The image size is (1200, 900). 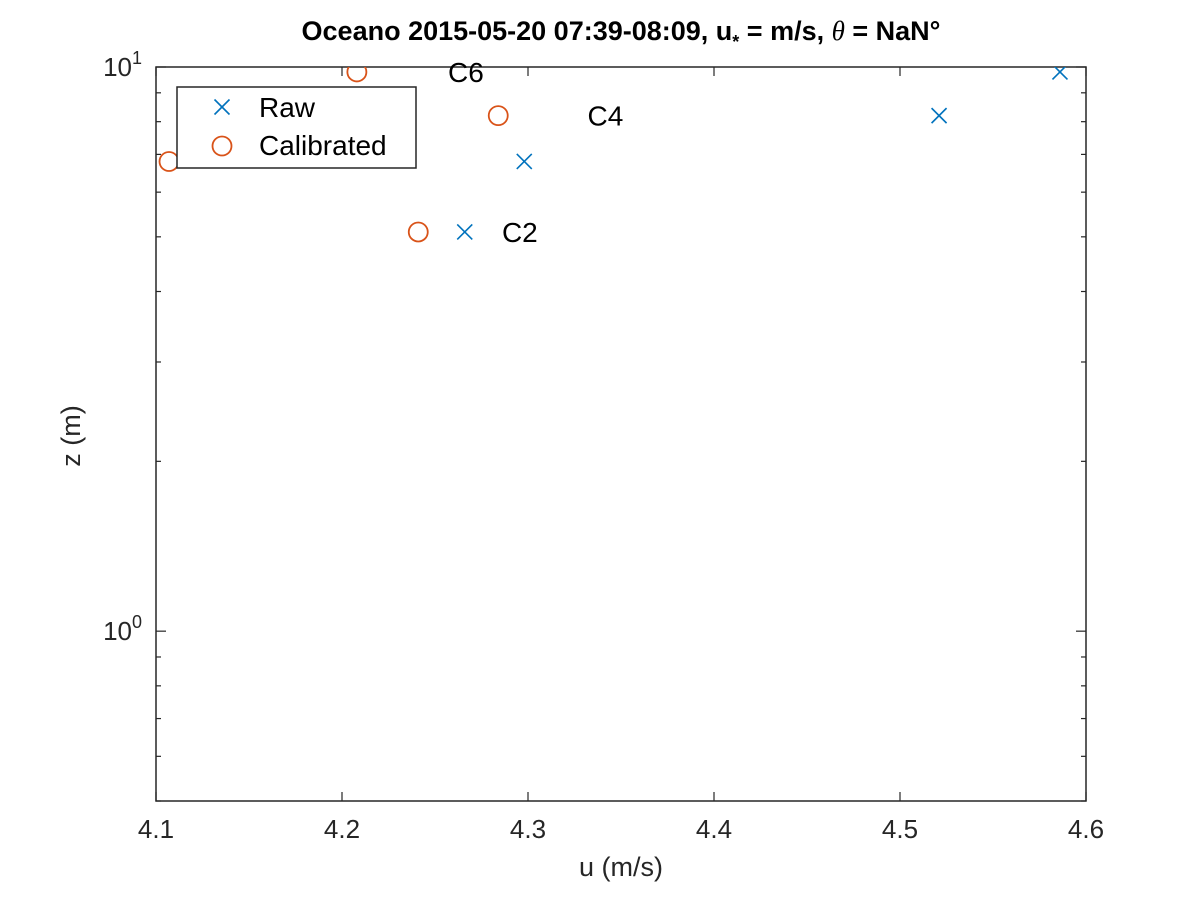 What do you see at coordinates (900, 829) in the screenshot?
I see `x-tick-label: 4.5` at bounding box center [900, 829].